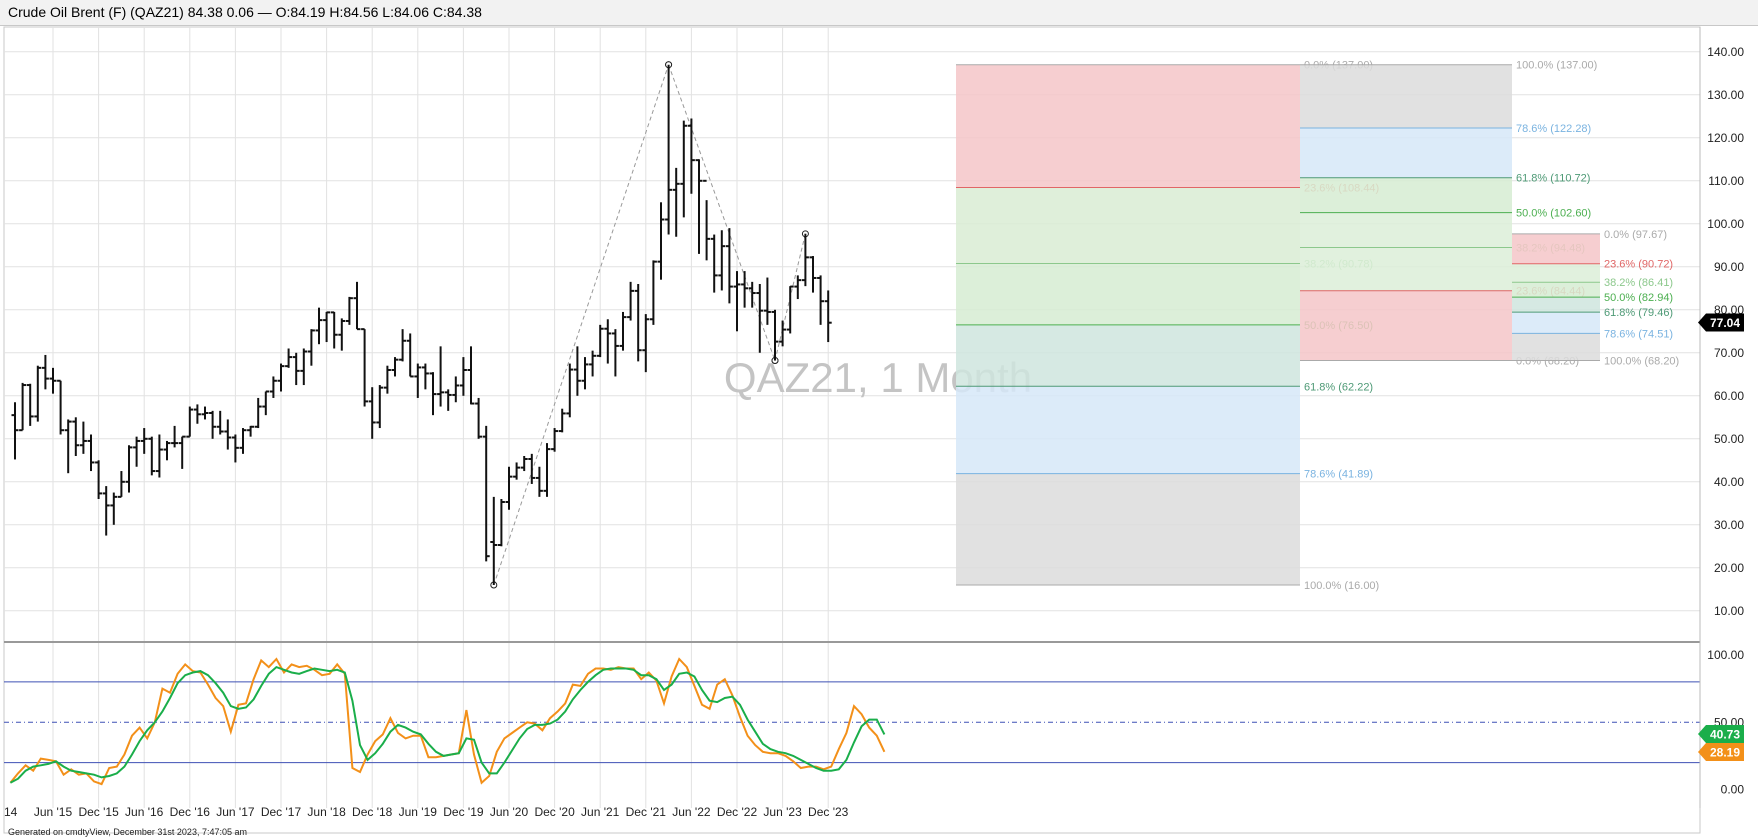 This screenshot has width=1758, height=838. I want to click on oscillator-pane, so click(852, 721).